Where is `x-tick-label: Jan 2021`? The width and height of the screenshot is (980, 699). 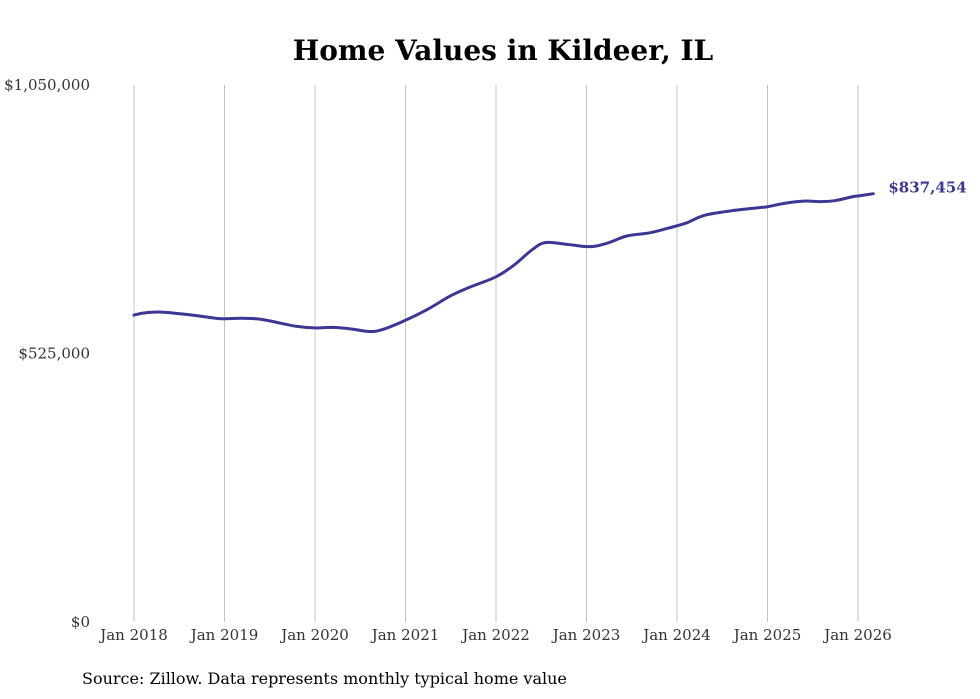 x-tick-label: Jan 2021 is located at coordinates (405, 635).